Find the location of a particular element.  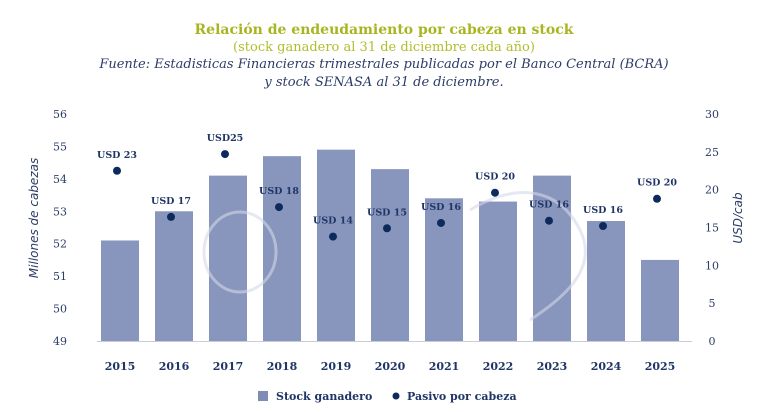

bar-2018 is located at coordinates (282, 248).